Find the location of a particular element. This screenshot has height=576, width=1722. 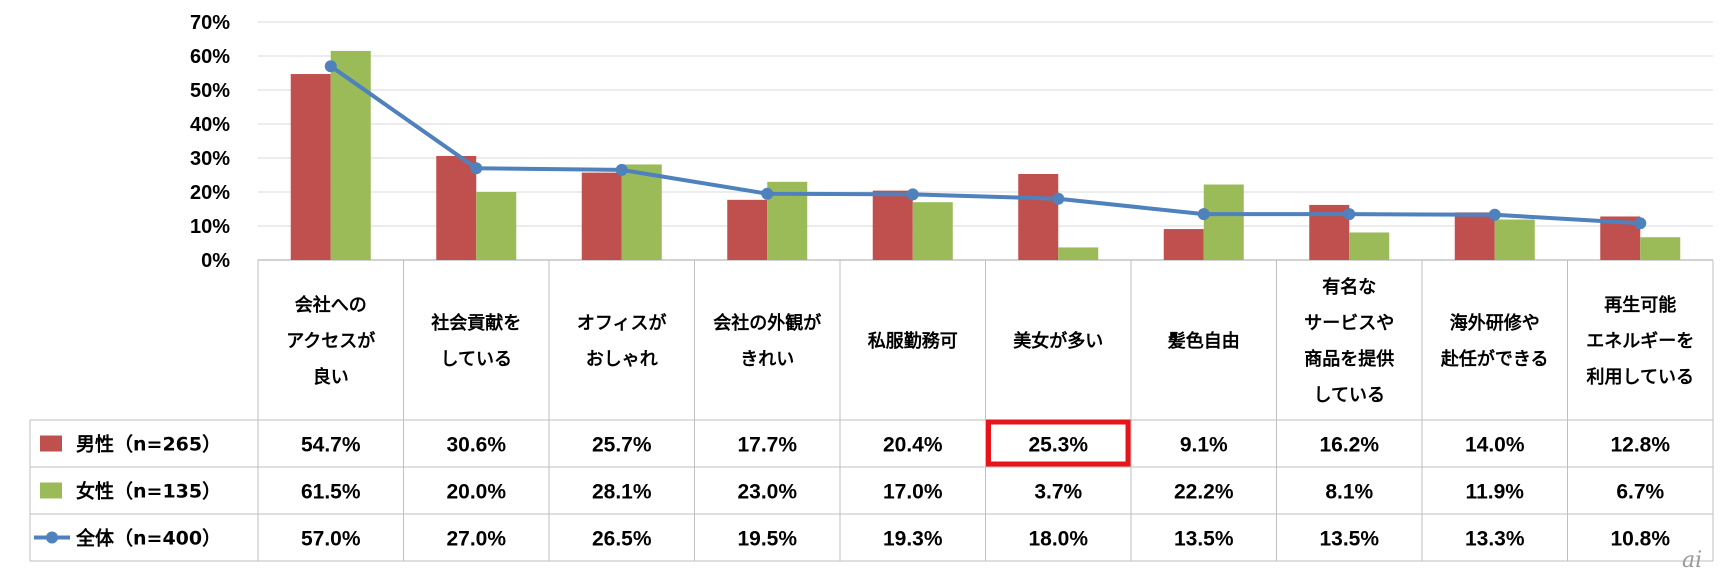

category-label-line: 利用している is located at coordinates (1640, 377).